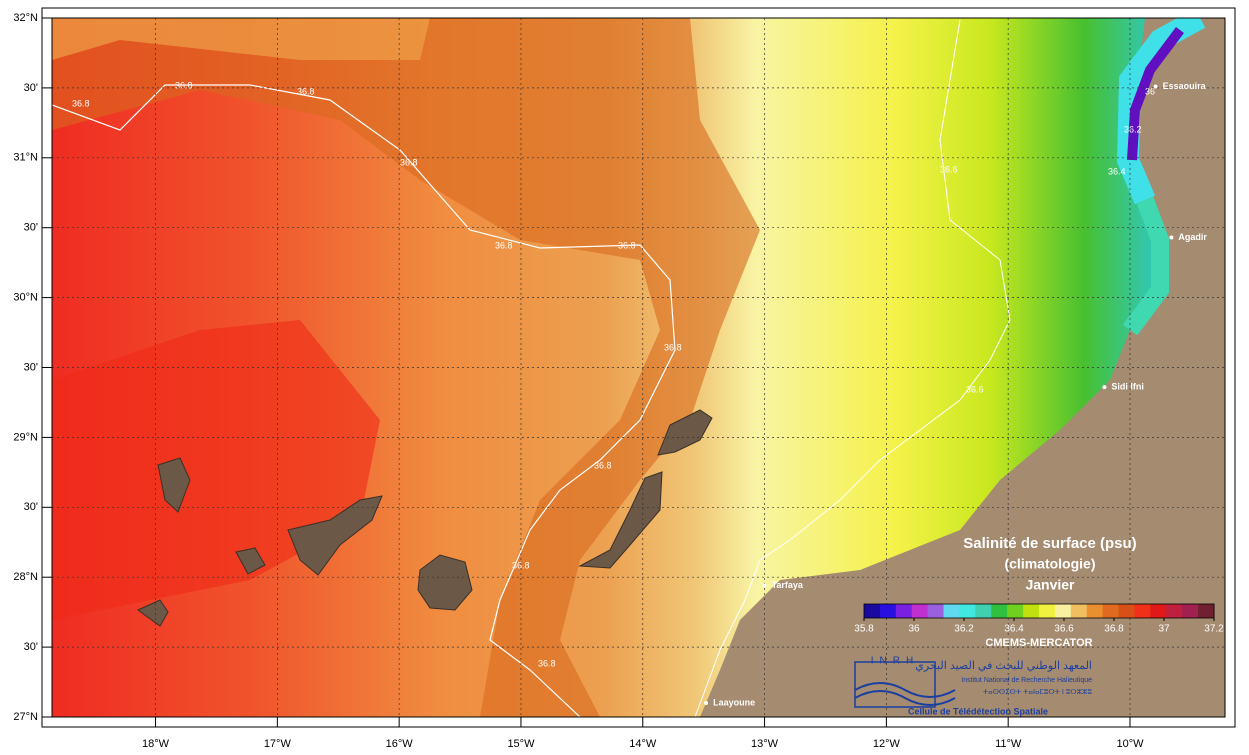 Image resolution: width=1249 pixels, height=755 pixels. I want to click on lat-tick-label: 29°N, so click(25, 437).